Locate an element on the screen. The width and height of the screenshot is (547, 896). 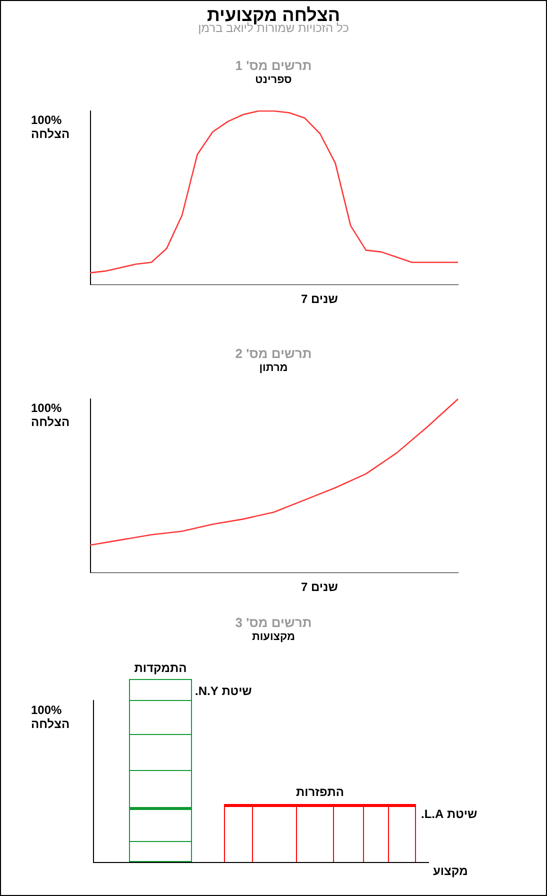
chart-title: תרשים מס' 2 is located at coordinates (273, 353).